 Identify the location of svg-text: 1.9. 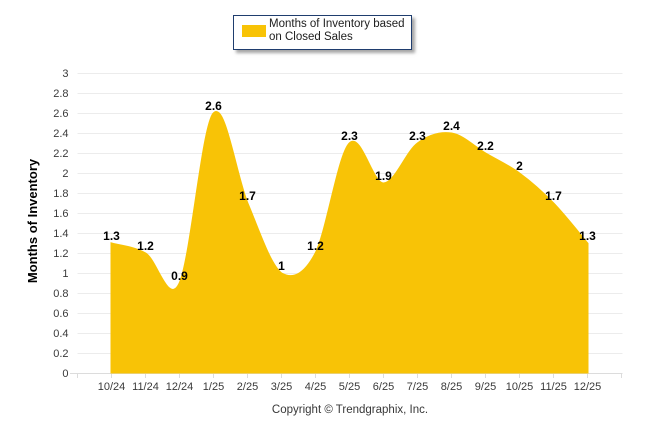
(383, 176).